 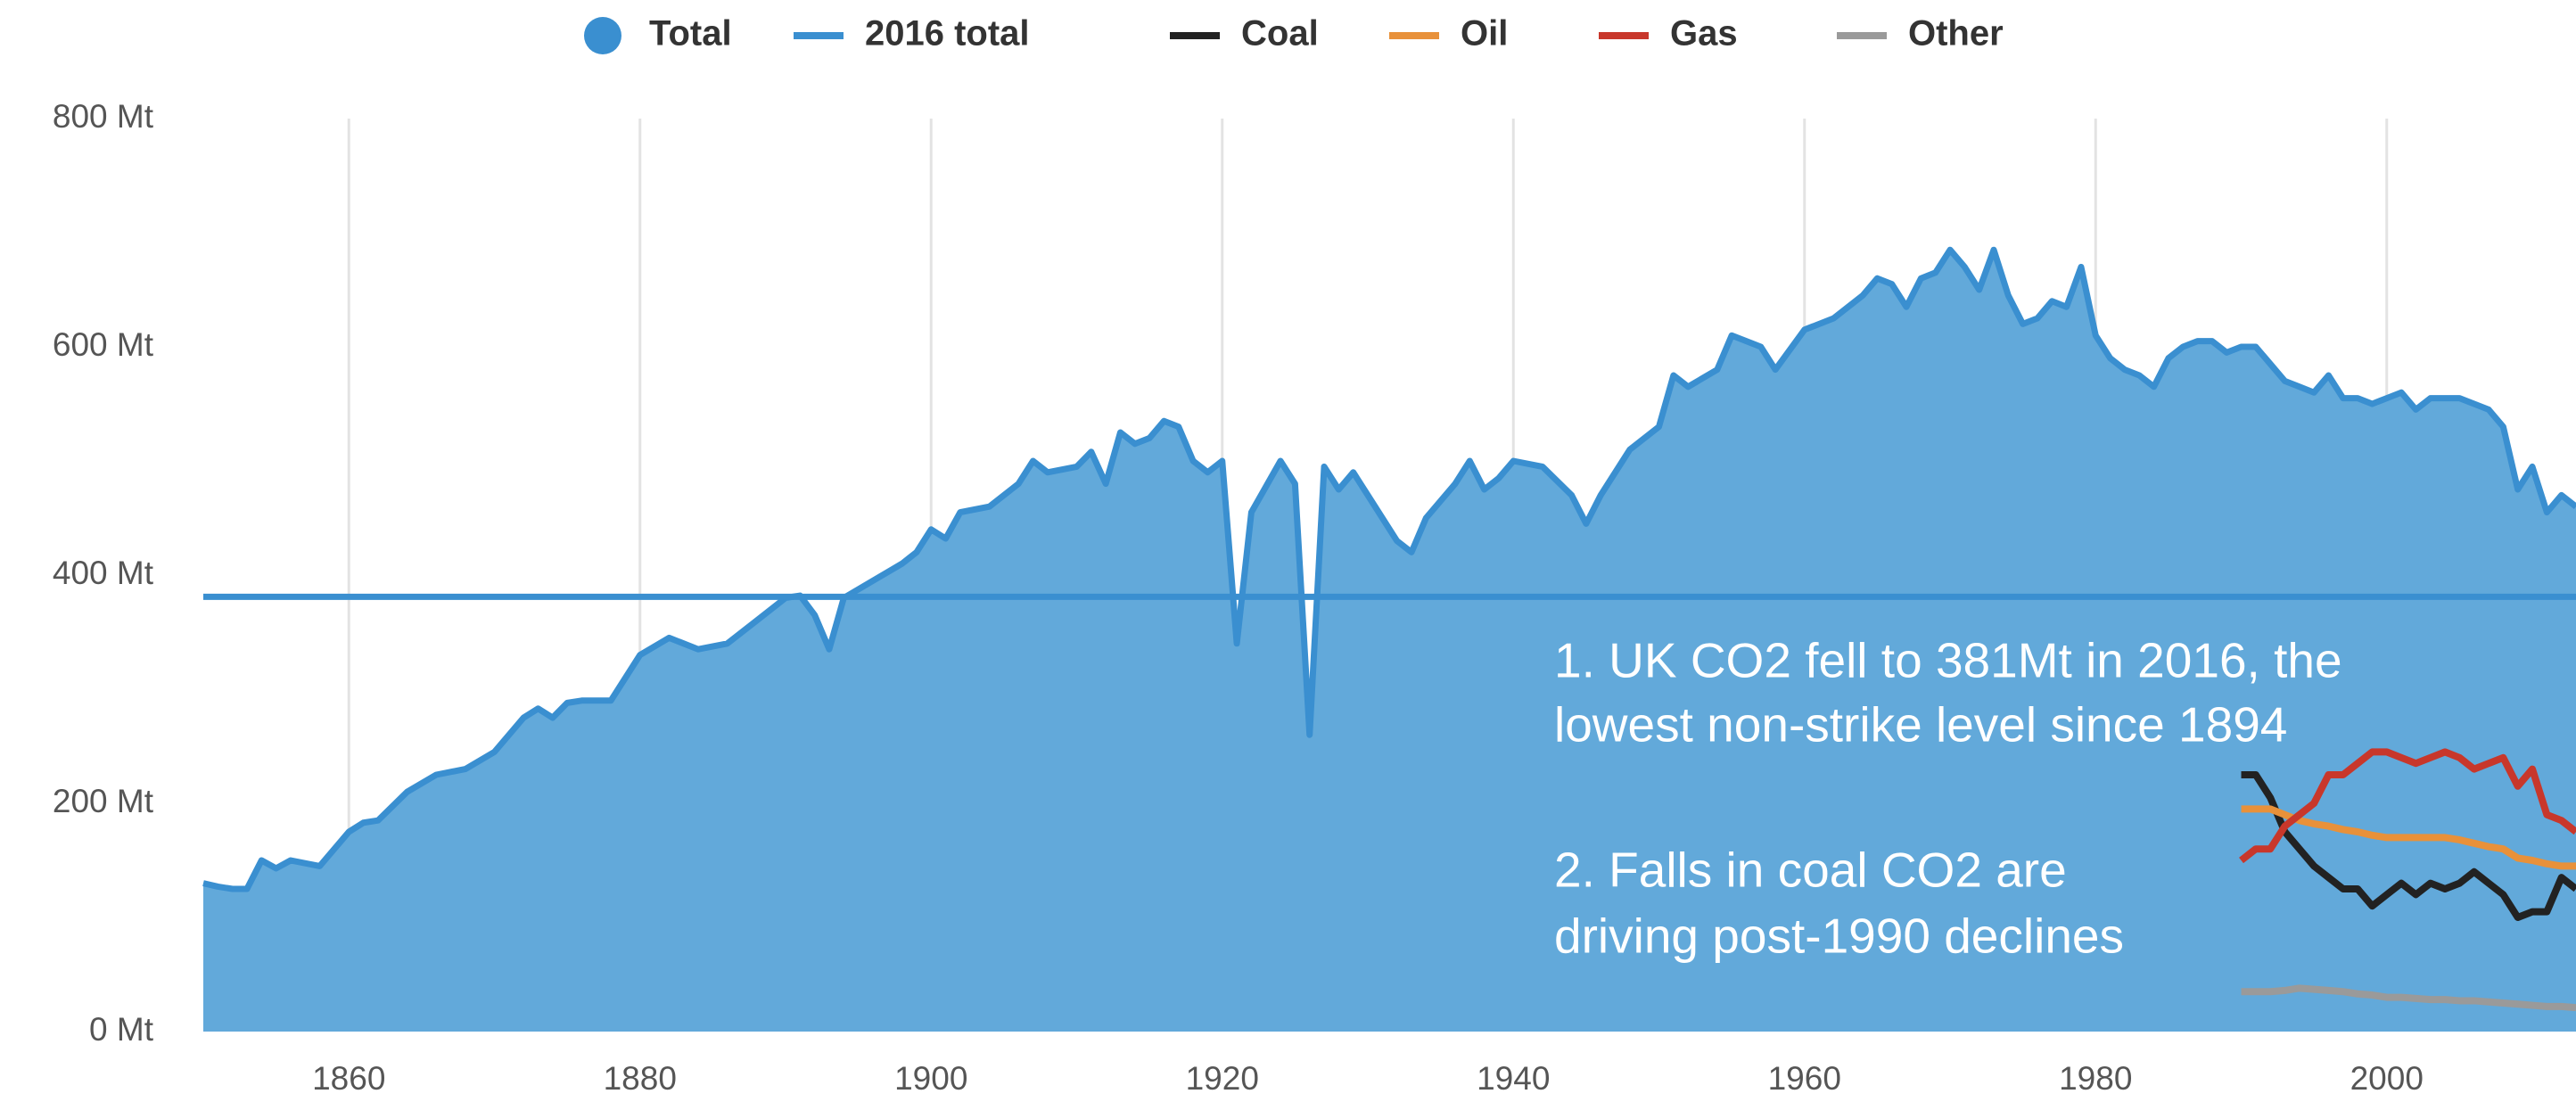 I want to click on y-tick-label: 400 Mt, so click(x=103, y=573).